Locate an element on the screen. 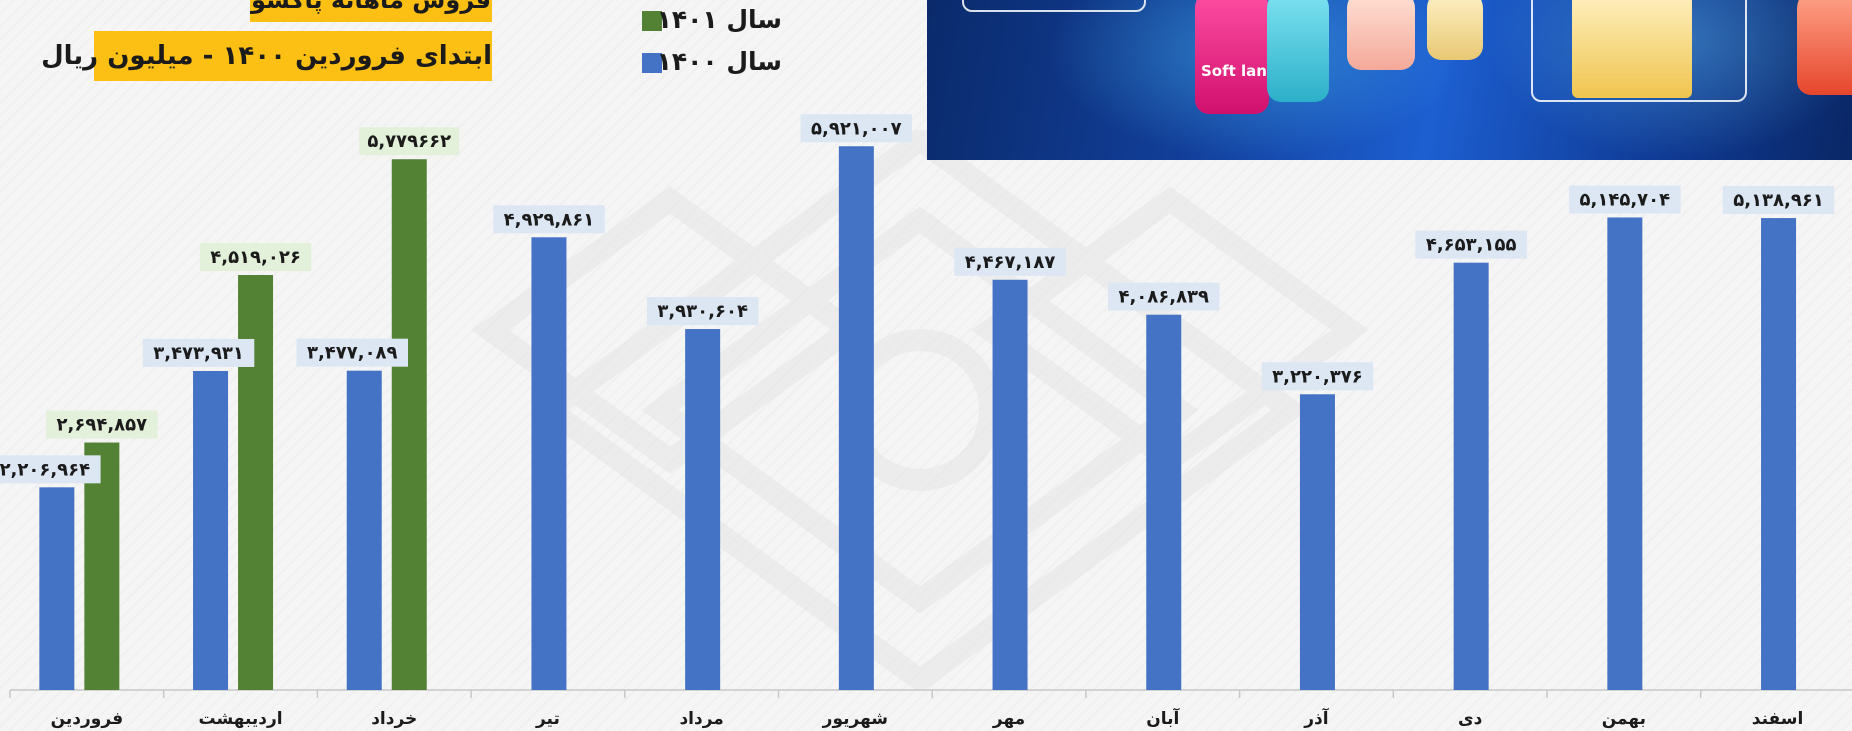 The width and height of the screenshot is (1852, 731). data-label: ۲,۶۹۴,۸۵۷ is located at coordinates (102, 425).